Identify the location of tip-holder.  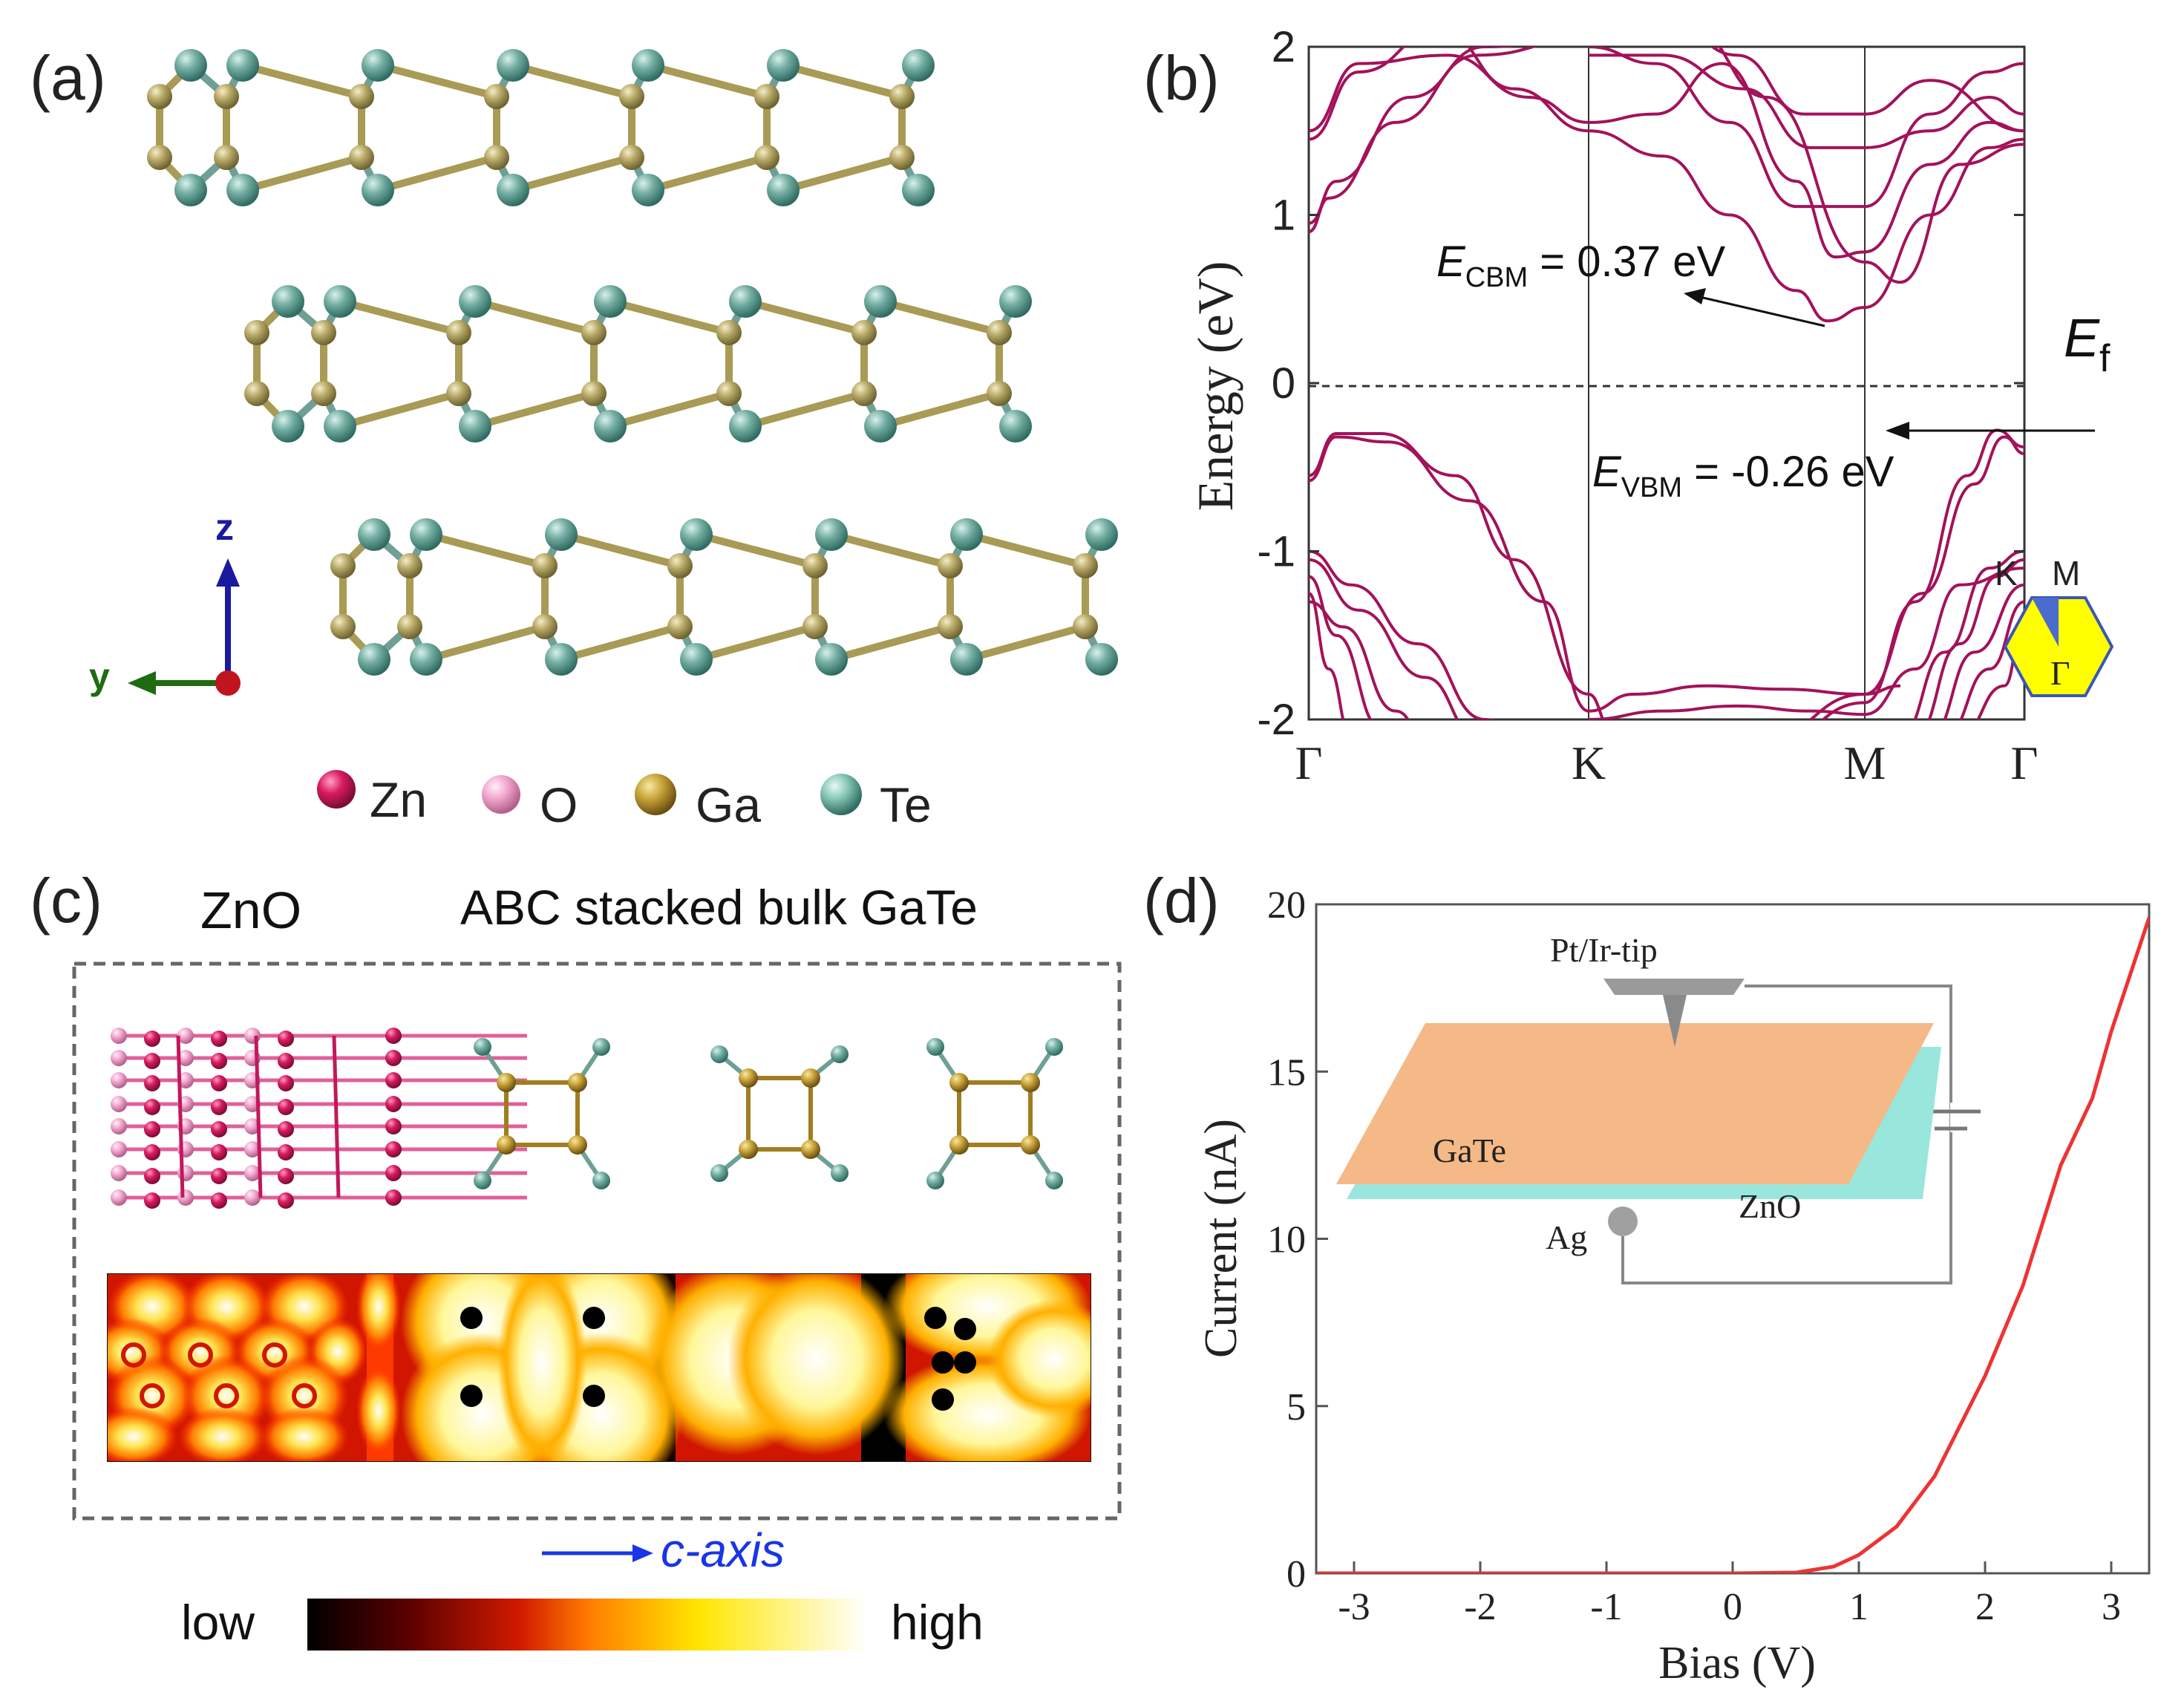
(1674, 987).